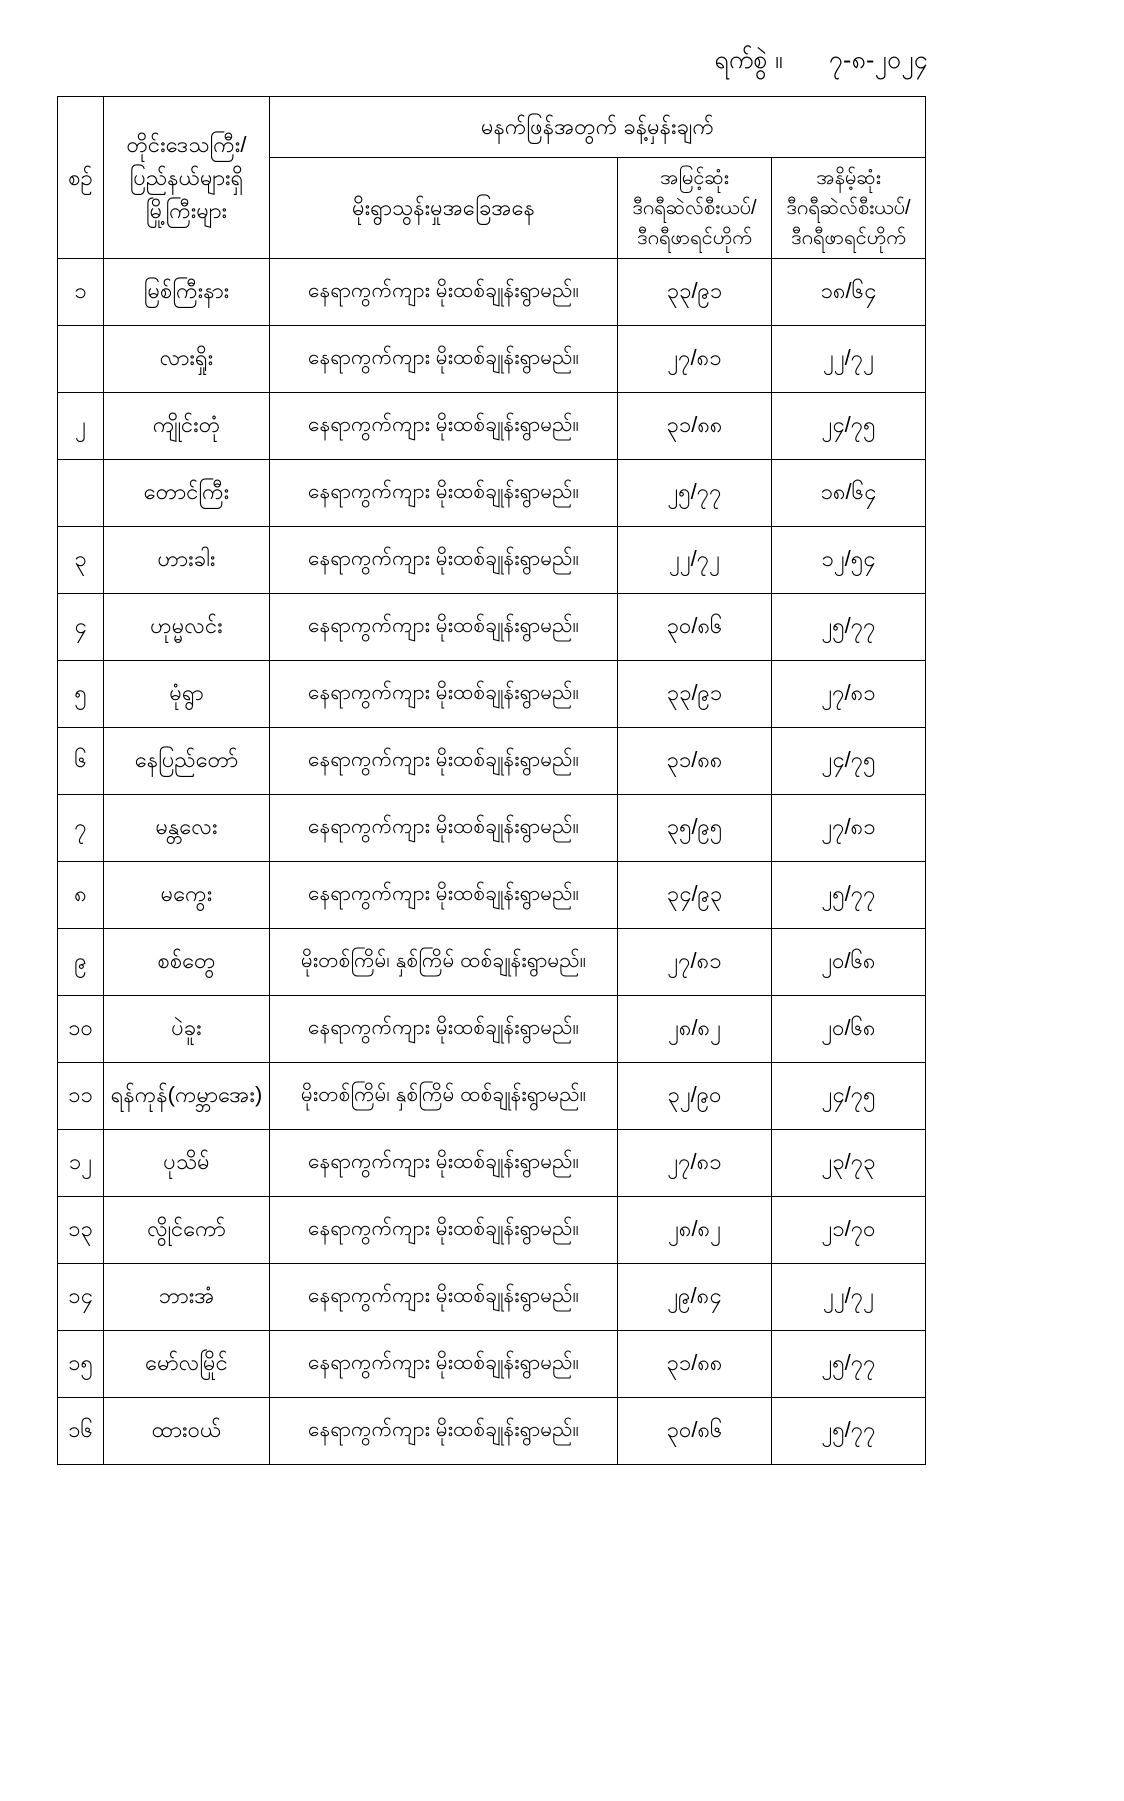 The height and width of the screenshot is (1801, 1124). Describe the element at coordinates (694, 1096) in the screenshot. I see `cell-max-temperature: ၃၂/၉၀` at that location.